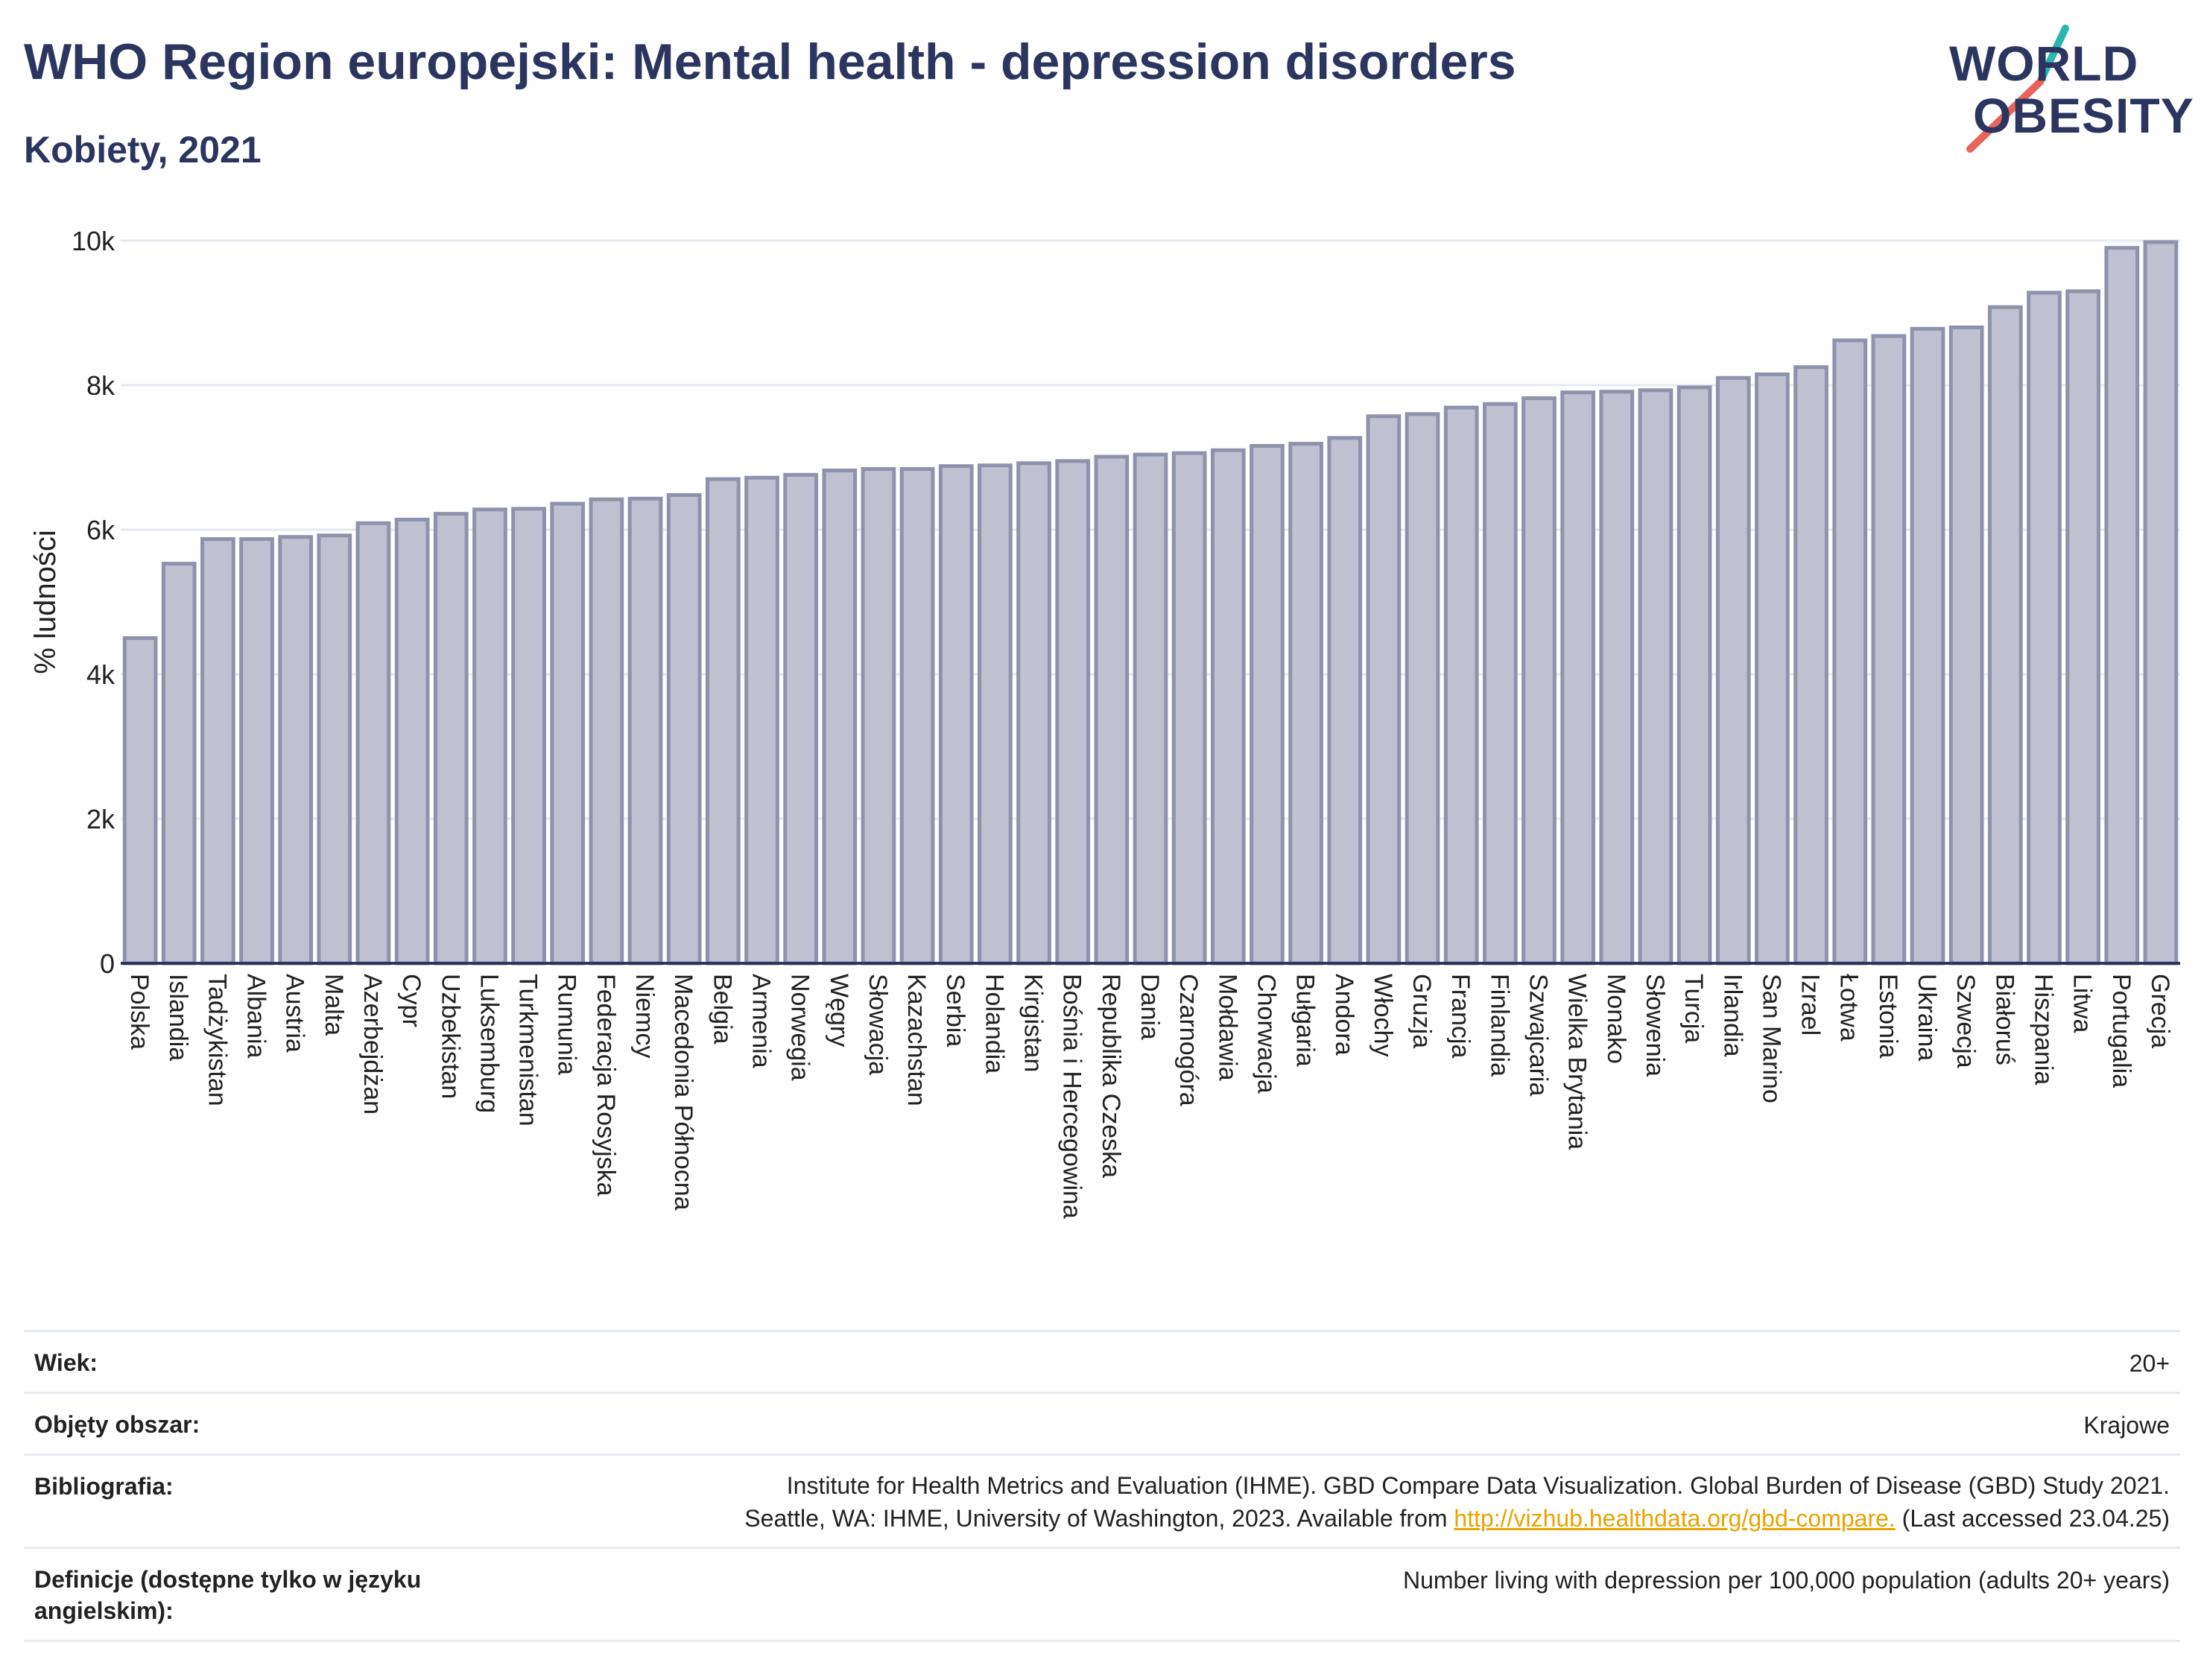 The image size is (2204, 1680). I want to click on x-tick-label: Bośnia i Hercegowina, so click(1072, 1096).